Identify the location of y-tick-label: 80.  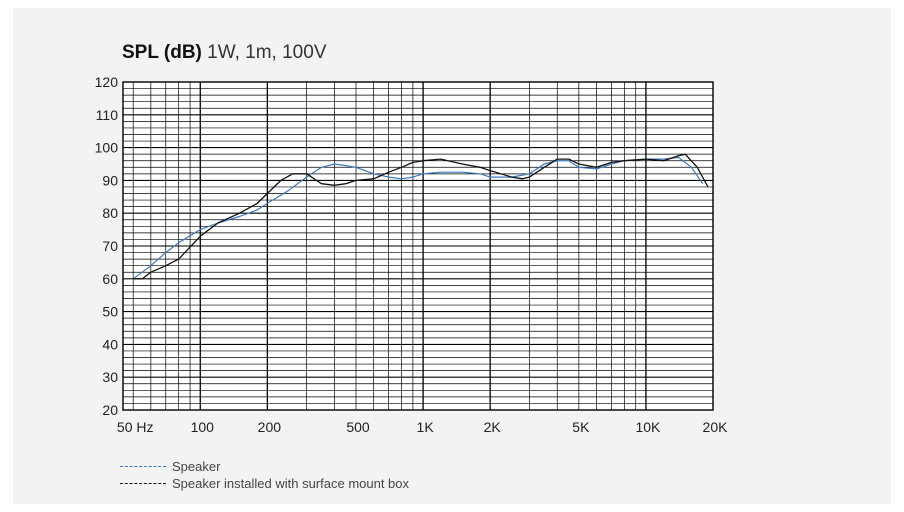
(110, 213).